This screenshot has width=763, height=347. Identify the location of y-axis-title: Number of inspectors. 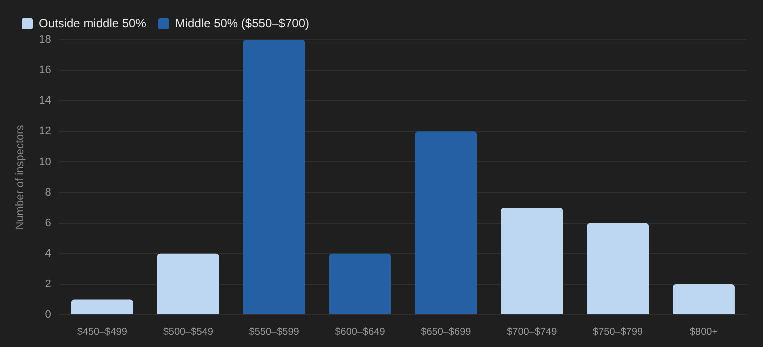
(20, 177).